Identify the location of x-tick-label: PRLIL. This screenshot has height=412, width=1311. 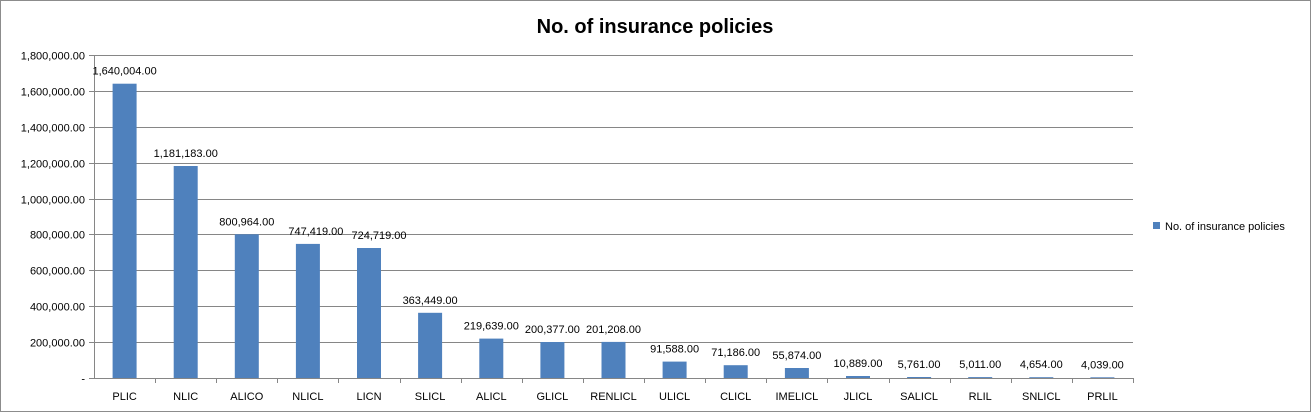
(1102, 397).